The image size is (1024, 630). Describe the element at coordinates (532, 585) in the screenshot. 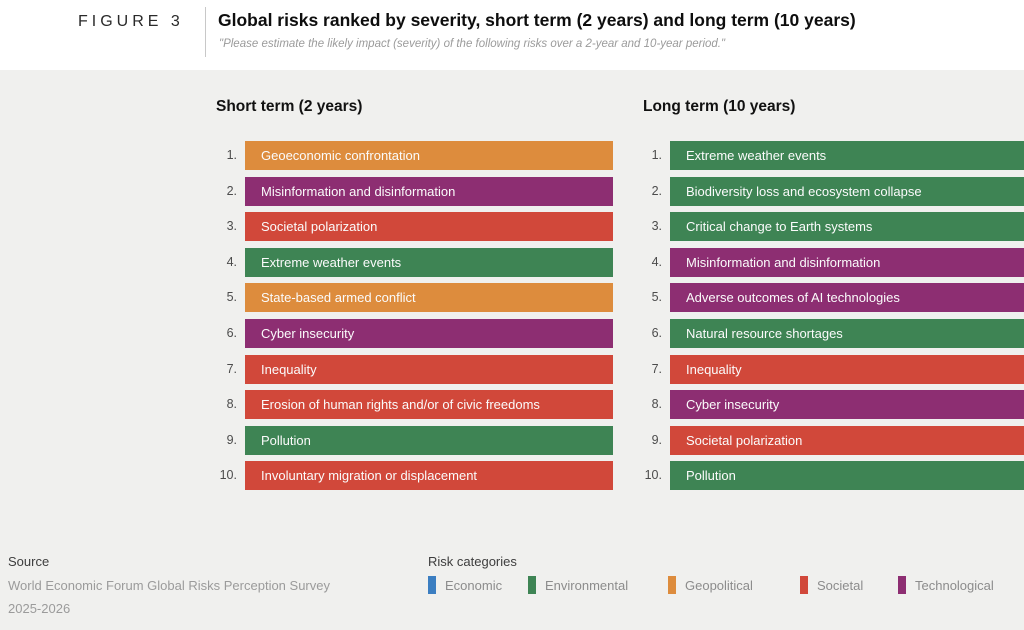

I see `environmental-swatch-icon` at that location.